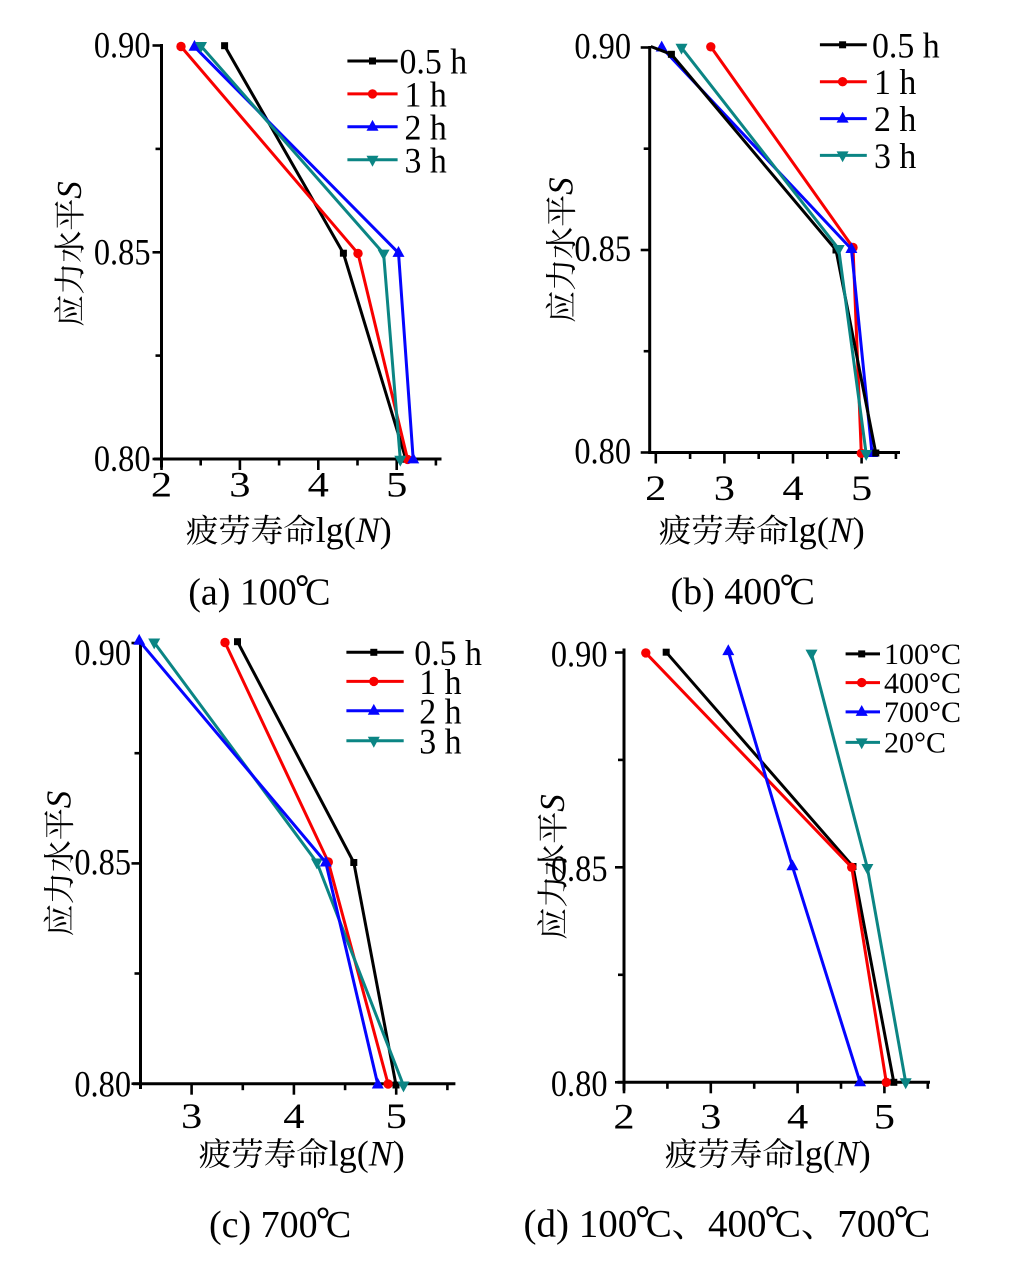  I want to click on svg-text: (a) 100, so click(242, 593).